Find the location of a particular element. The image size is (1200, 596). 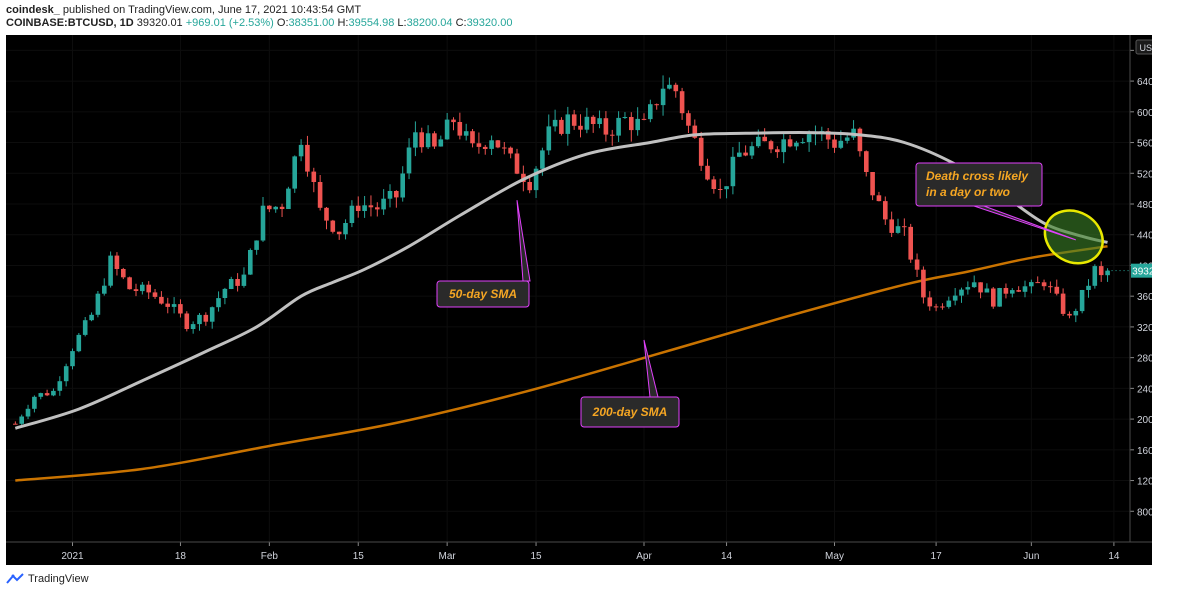

sma50-callout-box is located at coordinates (483, 294).